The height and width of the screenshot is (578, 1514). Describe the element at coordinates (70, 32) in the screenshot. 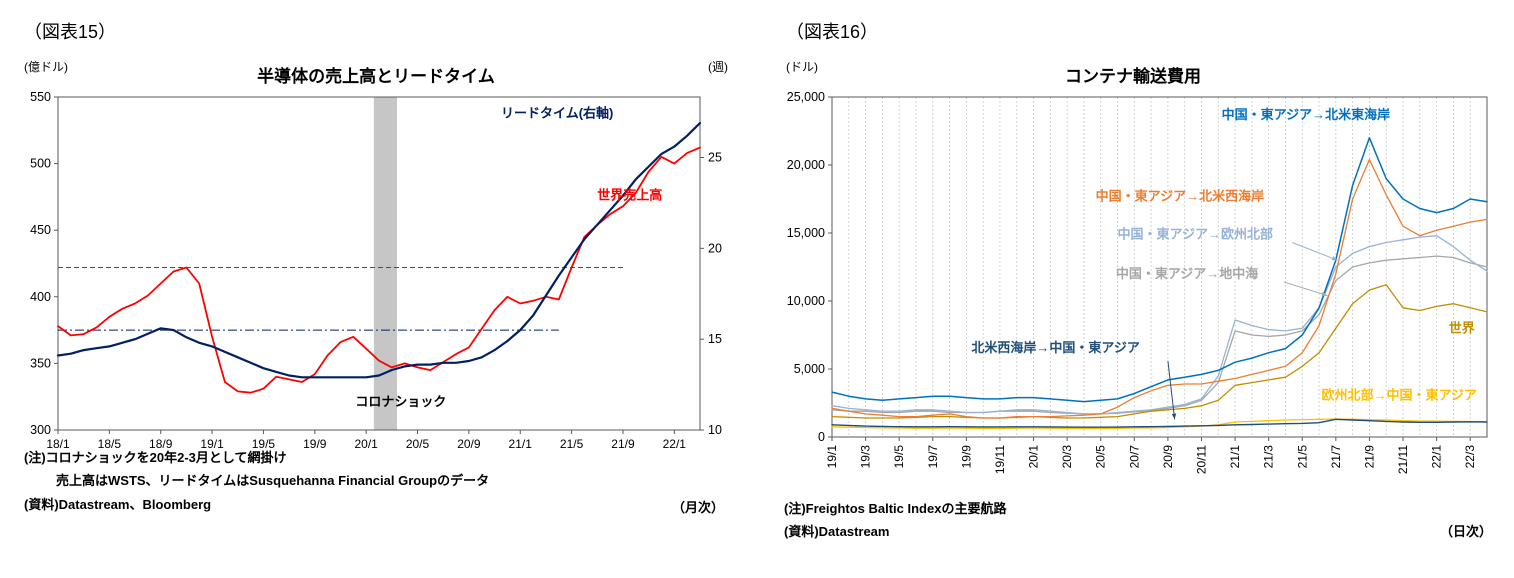

I see `figure15-tag: （図表15）` at that location.